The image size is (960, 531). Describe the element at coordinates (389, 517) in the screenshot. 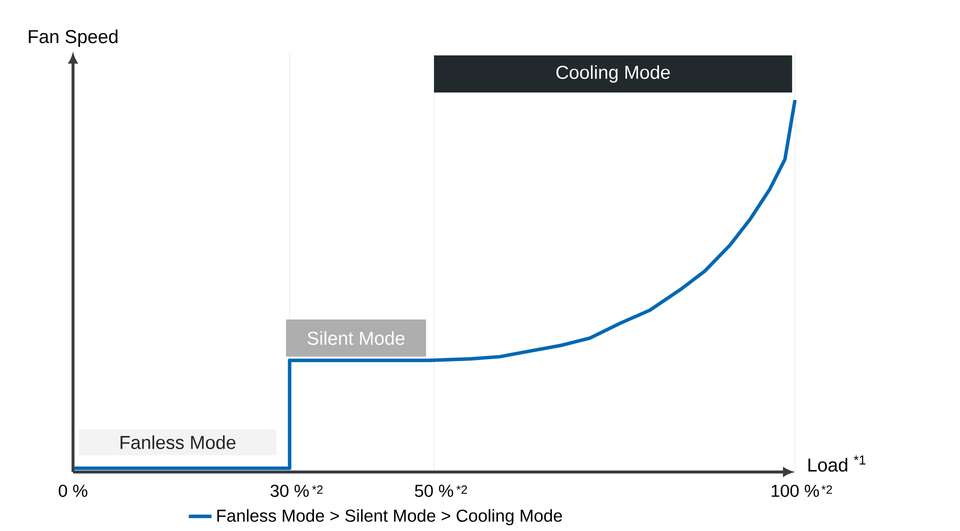

I see `legend-label: Fanless Mode > Silent Mode > Cooling Mode` at that location.